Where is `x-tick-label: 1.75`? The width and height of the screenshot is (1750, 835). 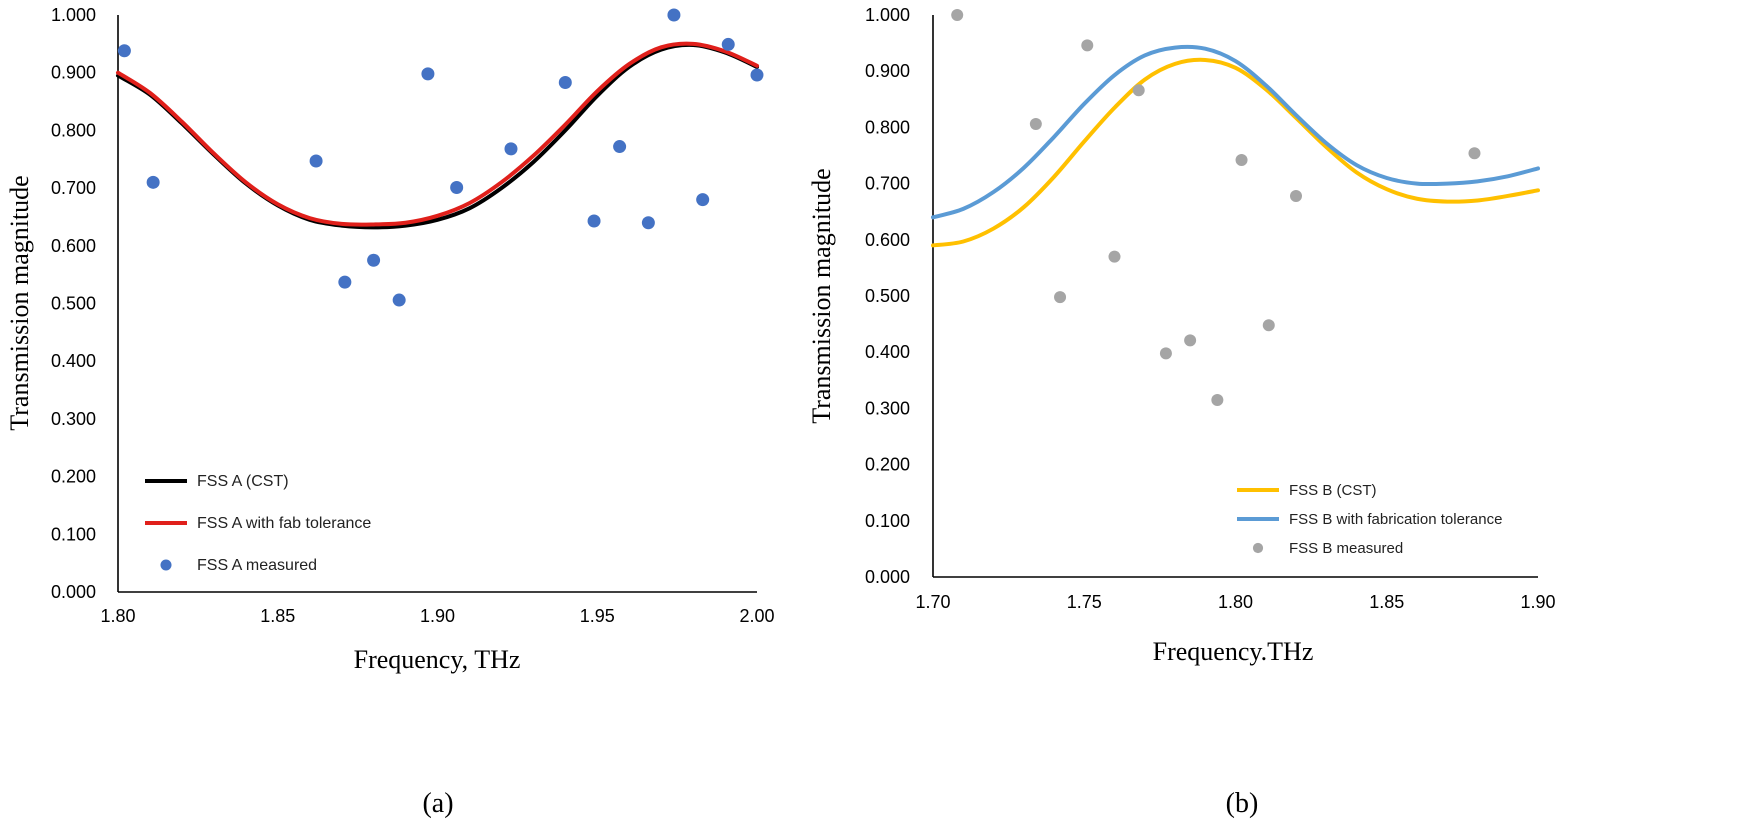
x-tick-label: 1.75 is located at coordinates (1084, 602).